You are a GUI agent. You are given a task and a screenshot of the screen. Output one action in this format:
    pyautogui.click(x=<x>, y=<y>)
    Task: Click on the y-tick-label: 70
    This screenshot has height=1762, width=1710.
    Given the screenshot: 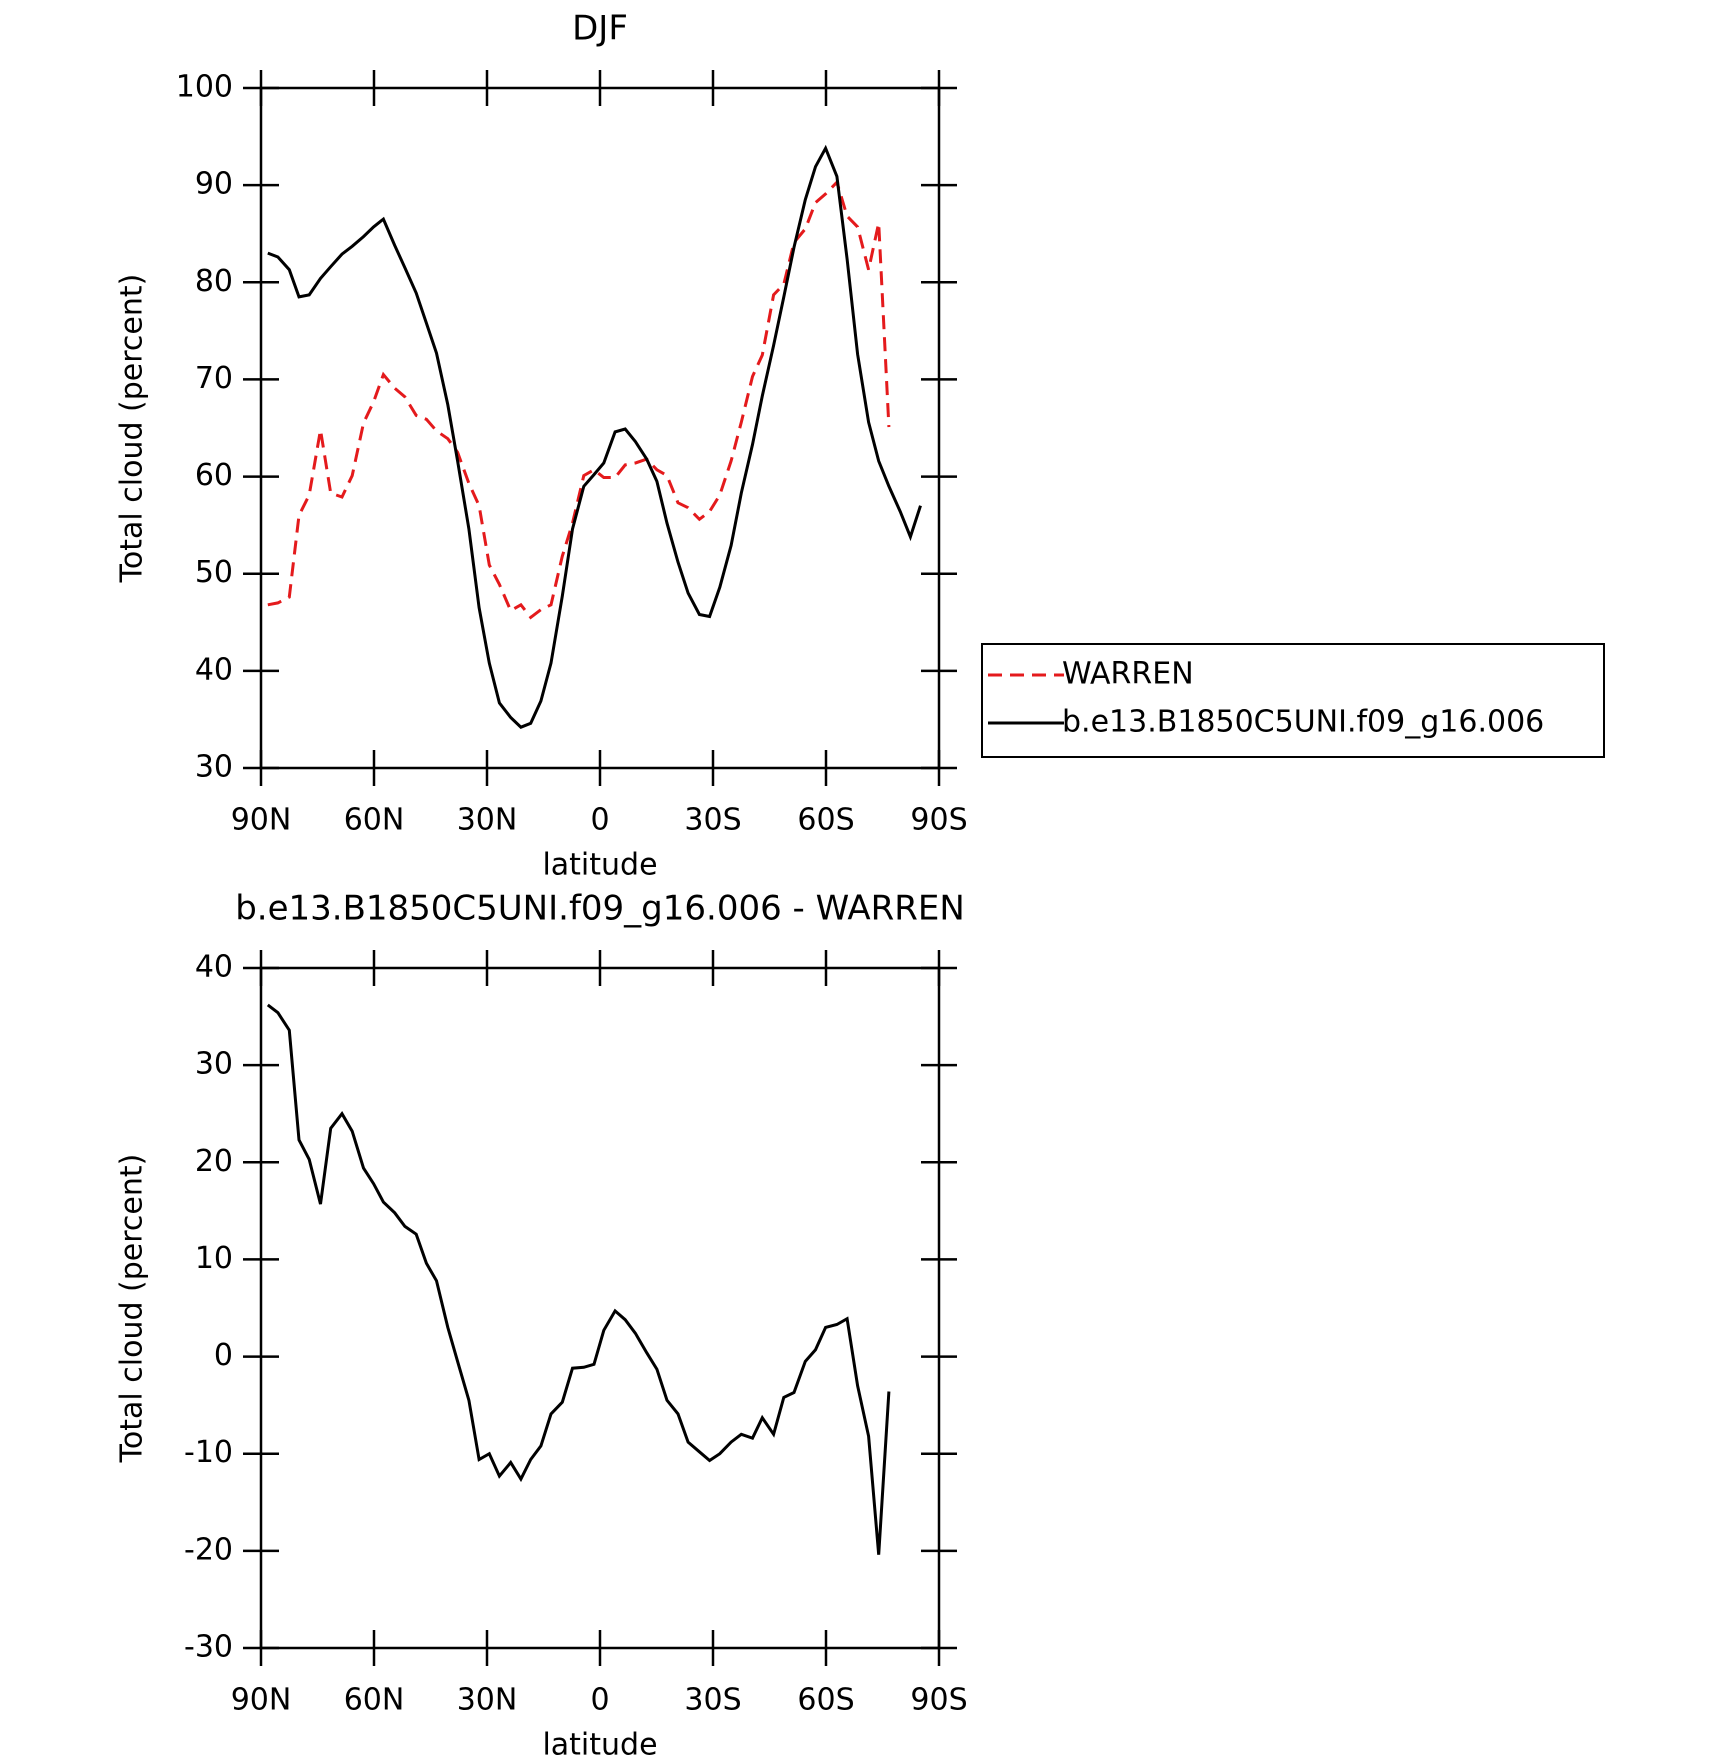 What is the action you would take?
    pyautogui.click(x=214, y=378)
    